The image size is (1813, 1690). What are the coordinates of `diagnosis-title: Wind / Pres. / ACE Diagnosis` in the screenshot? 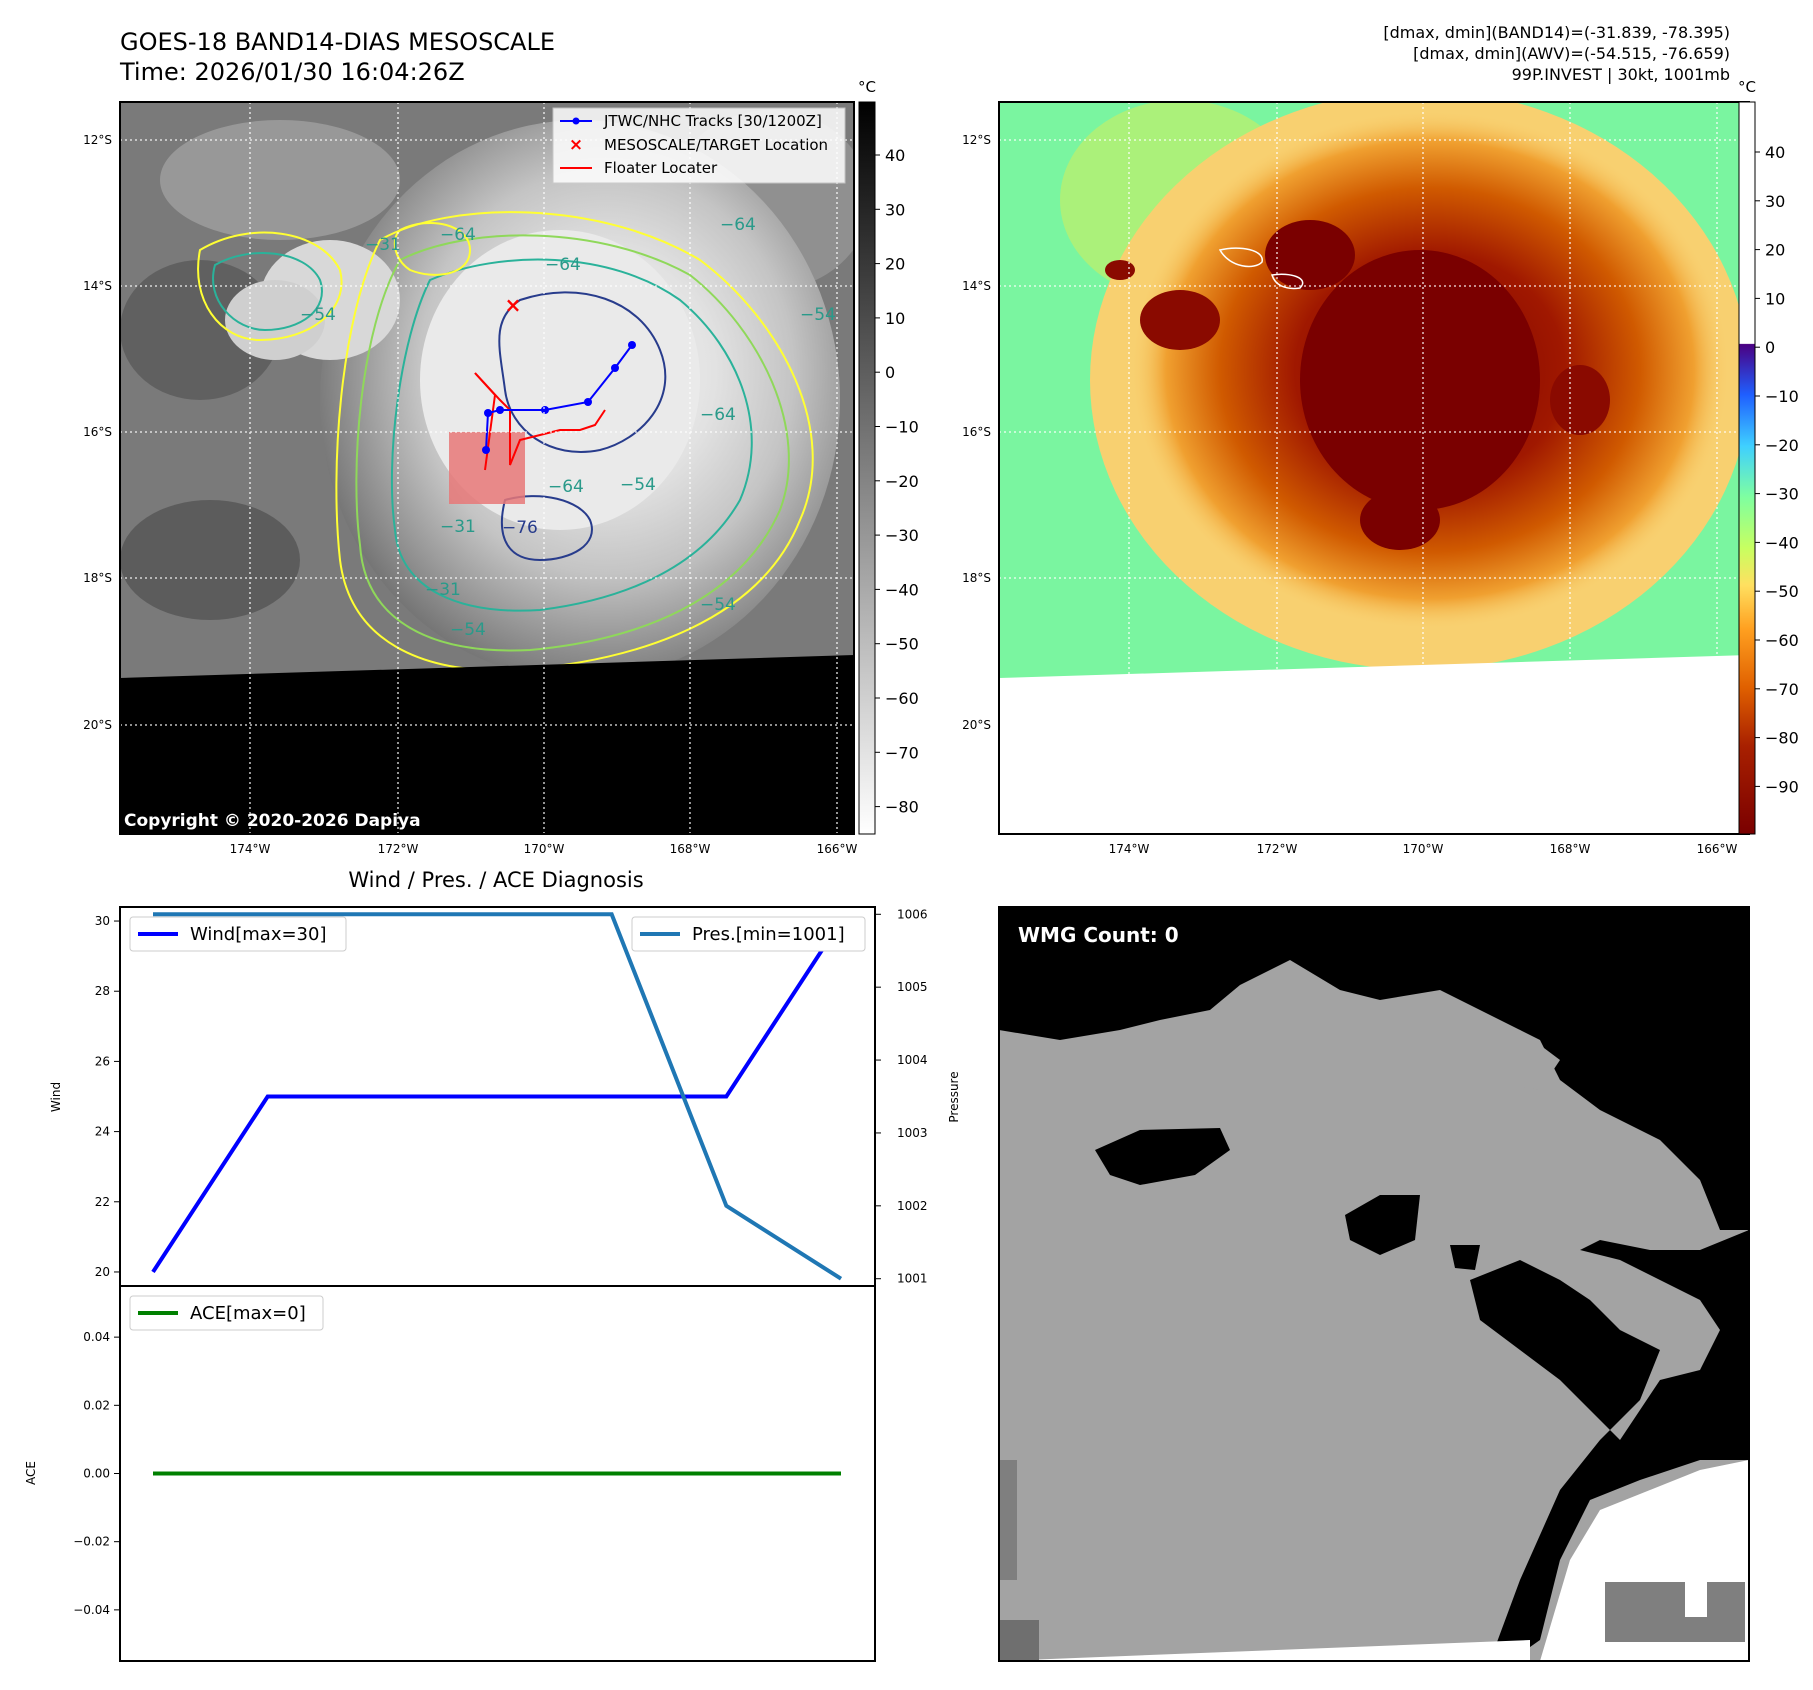 It's located at (495, 880).